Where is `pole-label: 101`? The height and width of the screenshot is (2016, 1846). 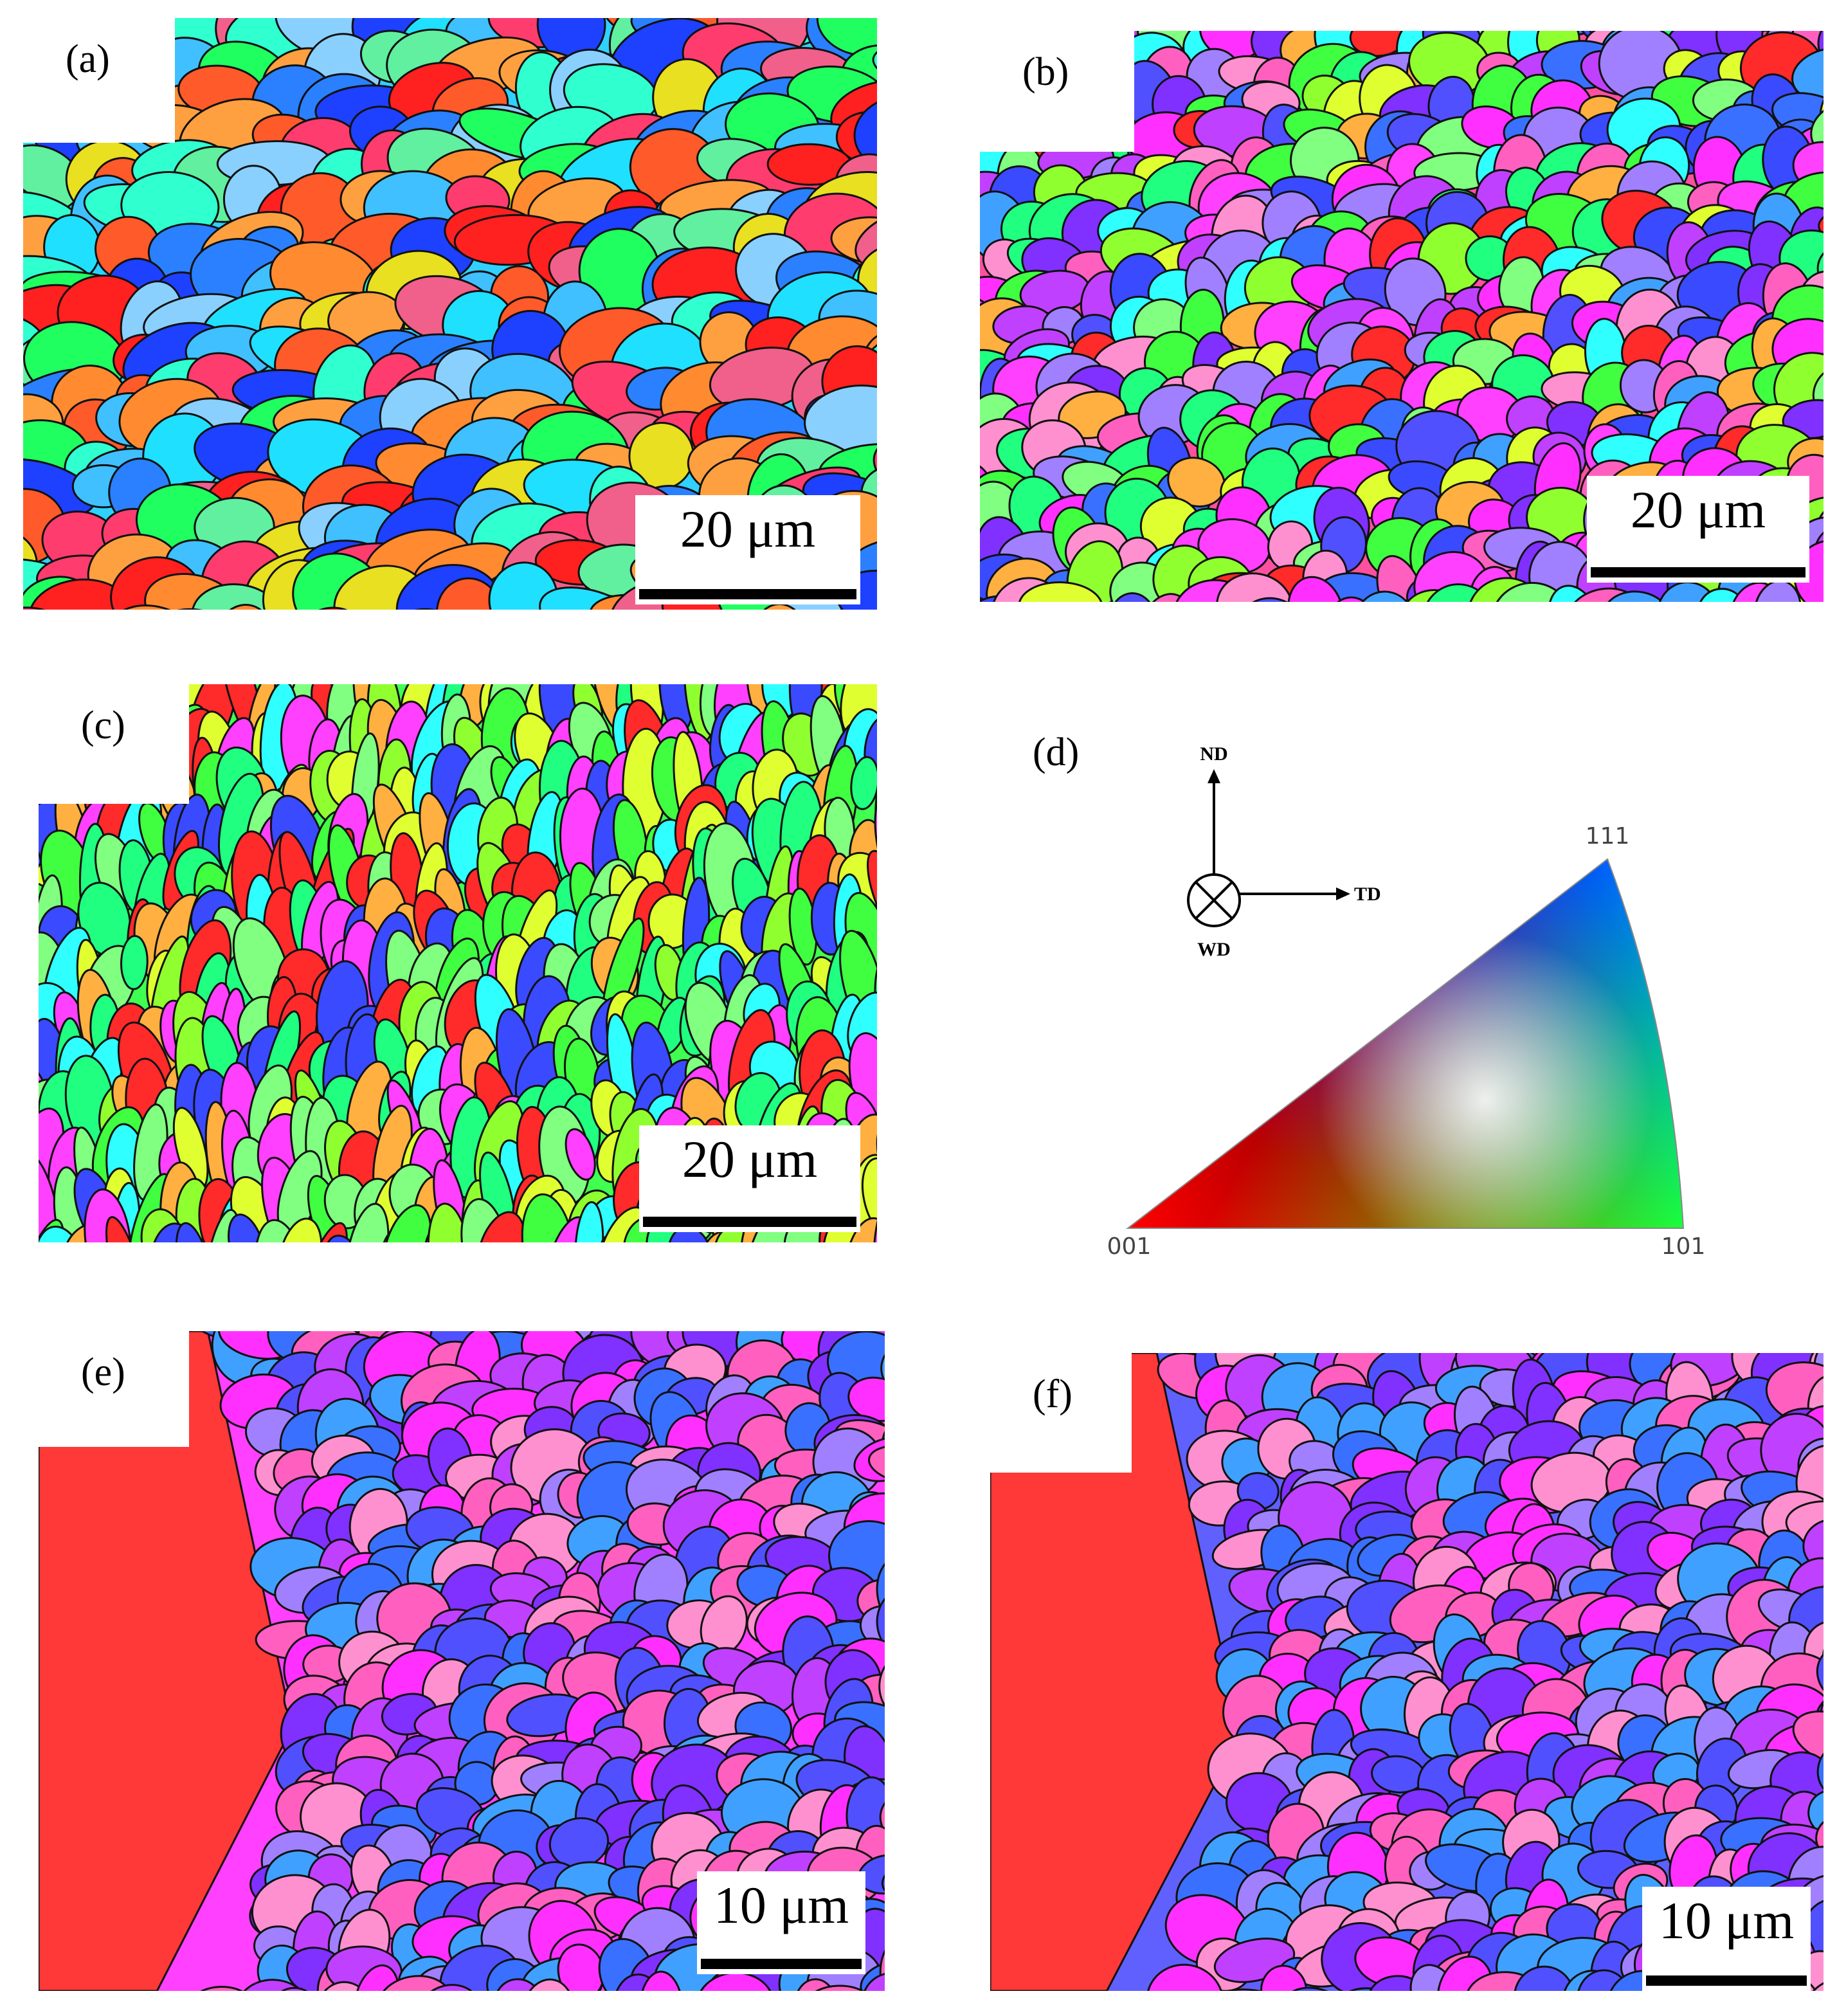
pole-label: 101 is located at coordinates (1683, 1246).